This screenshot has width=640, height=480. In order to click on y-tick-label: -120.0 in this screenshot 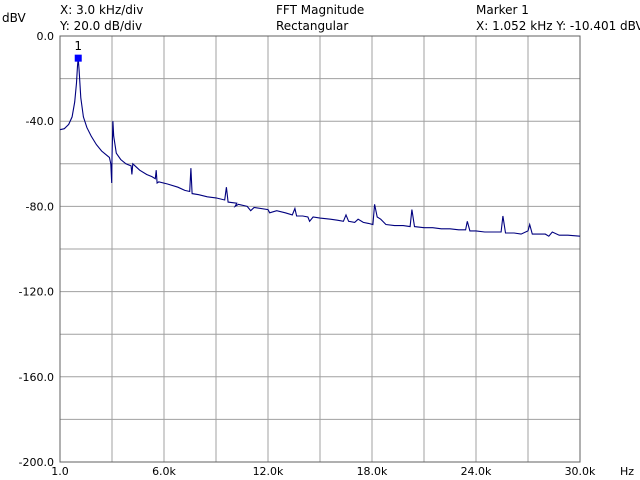, I will do `click(36, 292)`.